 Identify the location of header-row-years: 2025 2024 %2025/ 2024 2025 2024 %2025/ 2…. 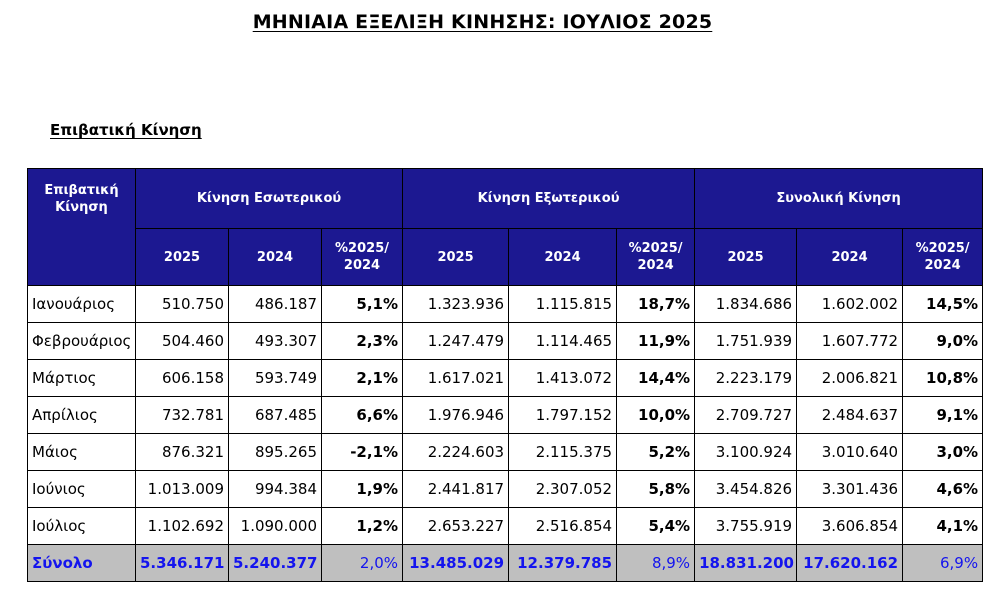
(506, 257).